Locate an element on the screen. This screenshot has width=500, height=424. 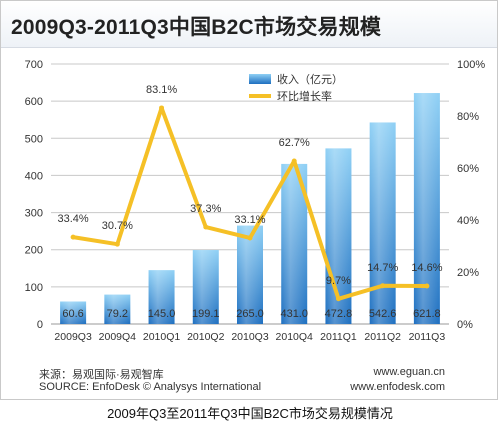
growth-rate-label: 14.6% is located at coordinates (426, 268).